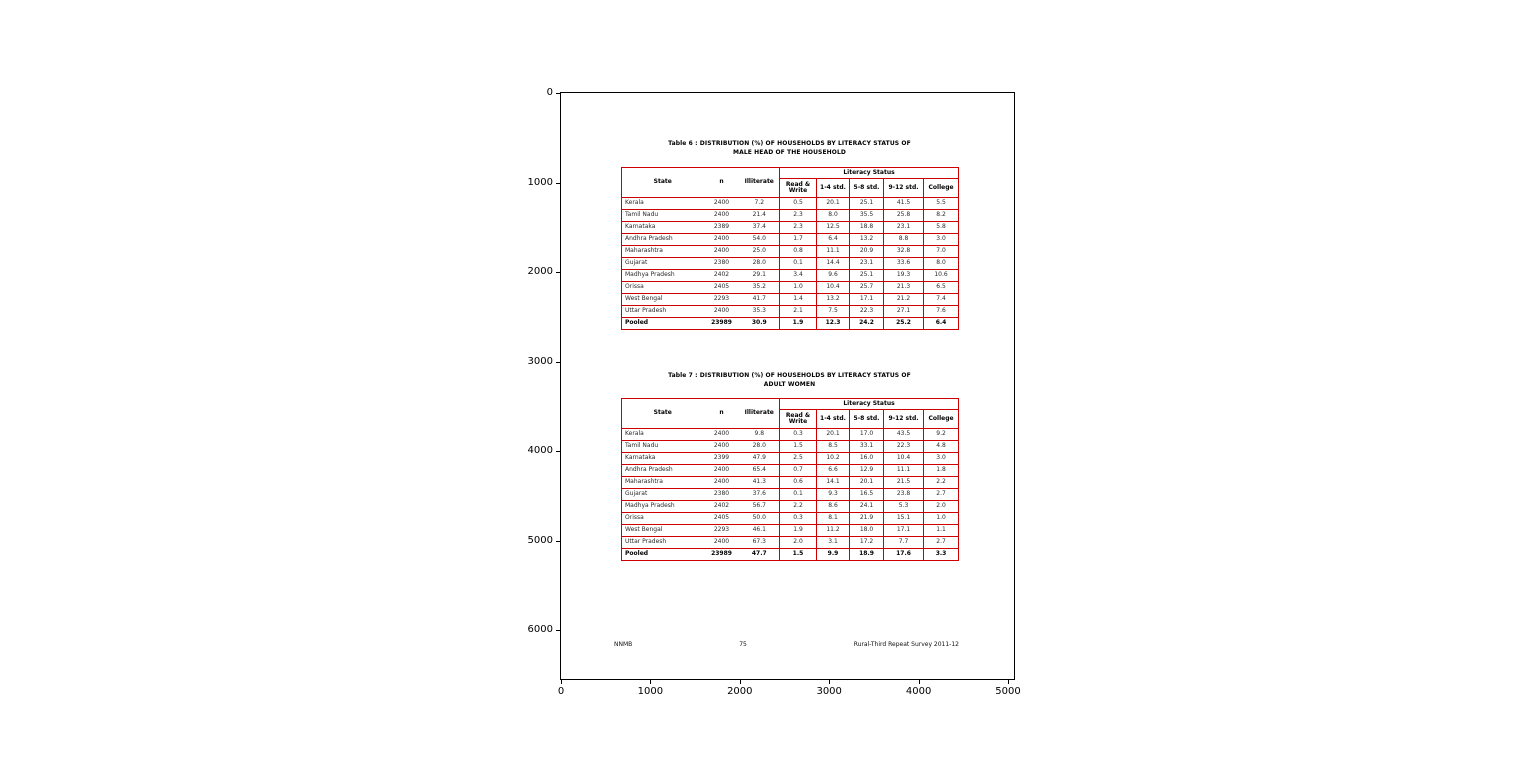 The height and width of the screenshot is (767, 1536). Describe the element at coordinates (662, 518) in the screenshot. I see `state-cell: Orissa` at that location.